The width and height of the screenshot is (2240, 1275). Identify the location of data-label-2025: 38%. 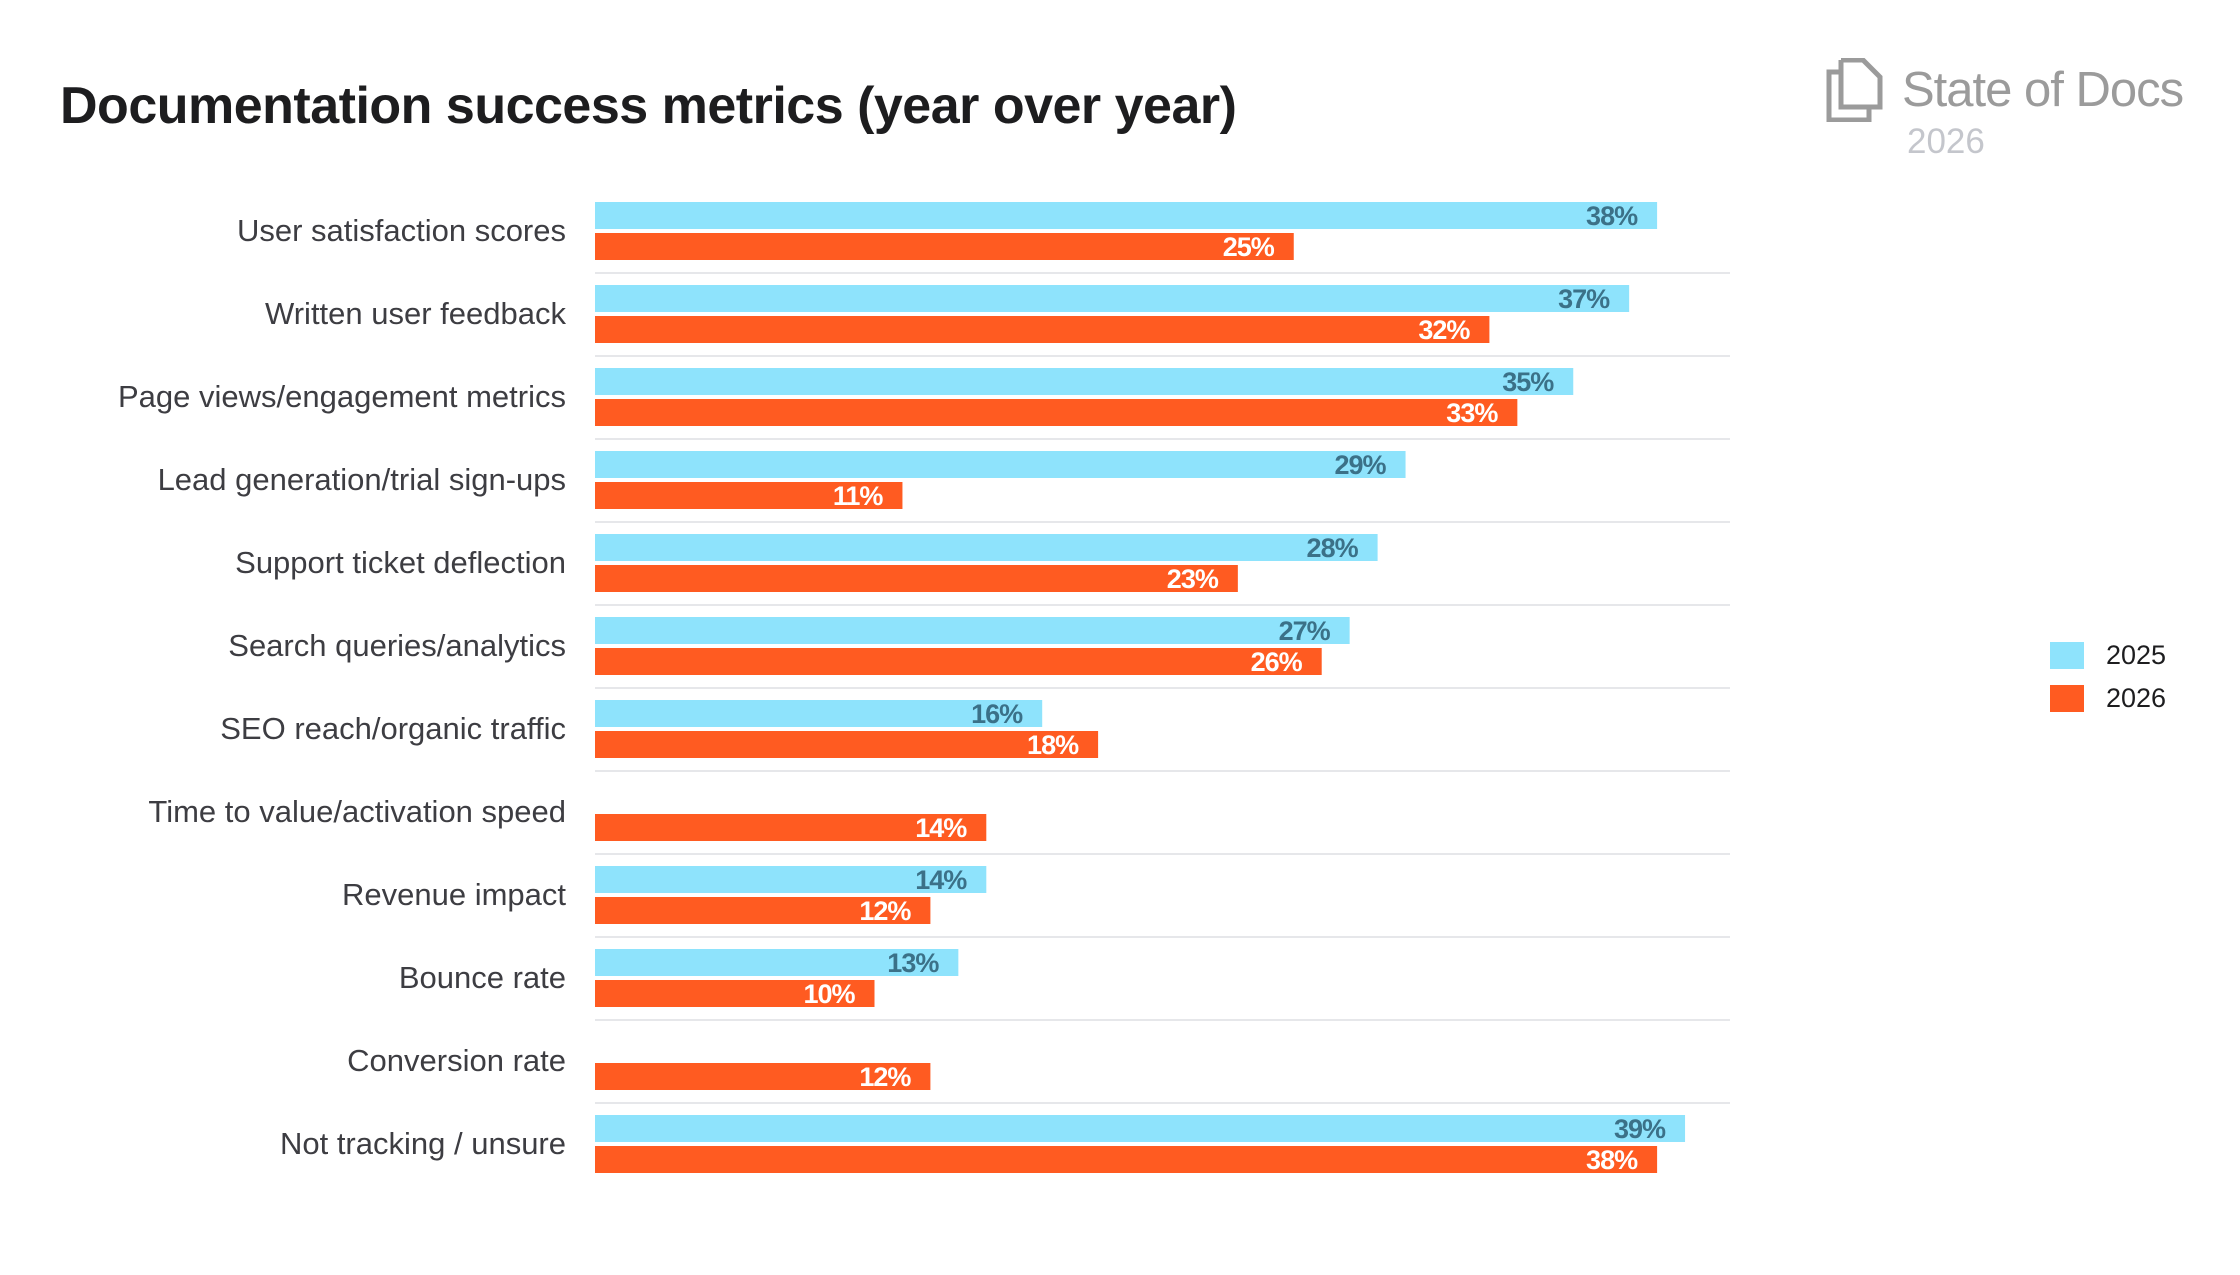
(1612, 216).